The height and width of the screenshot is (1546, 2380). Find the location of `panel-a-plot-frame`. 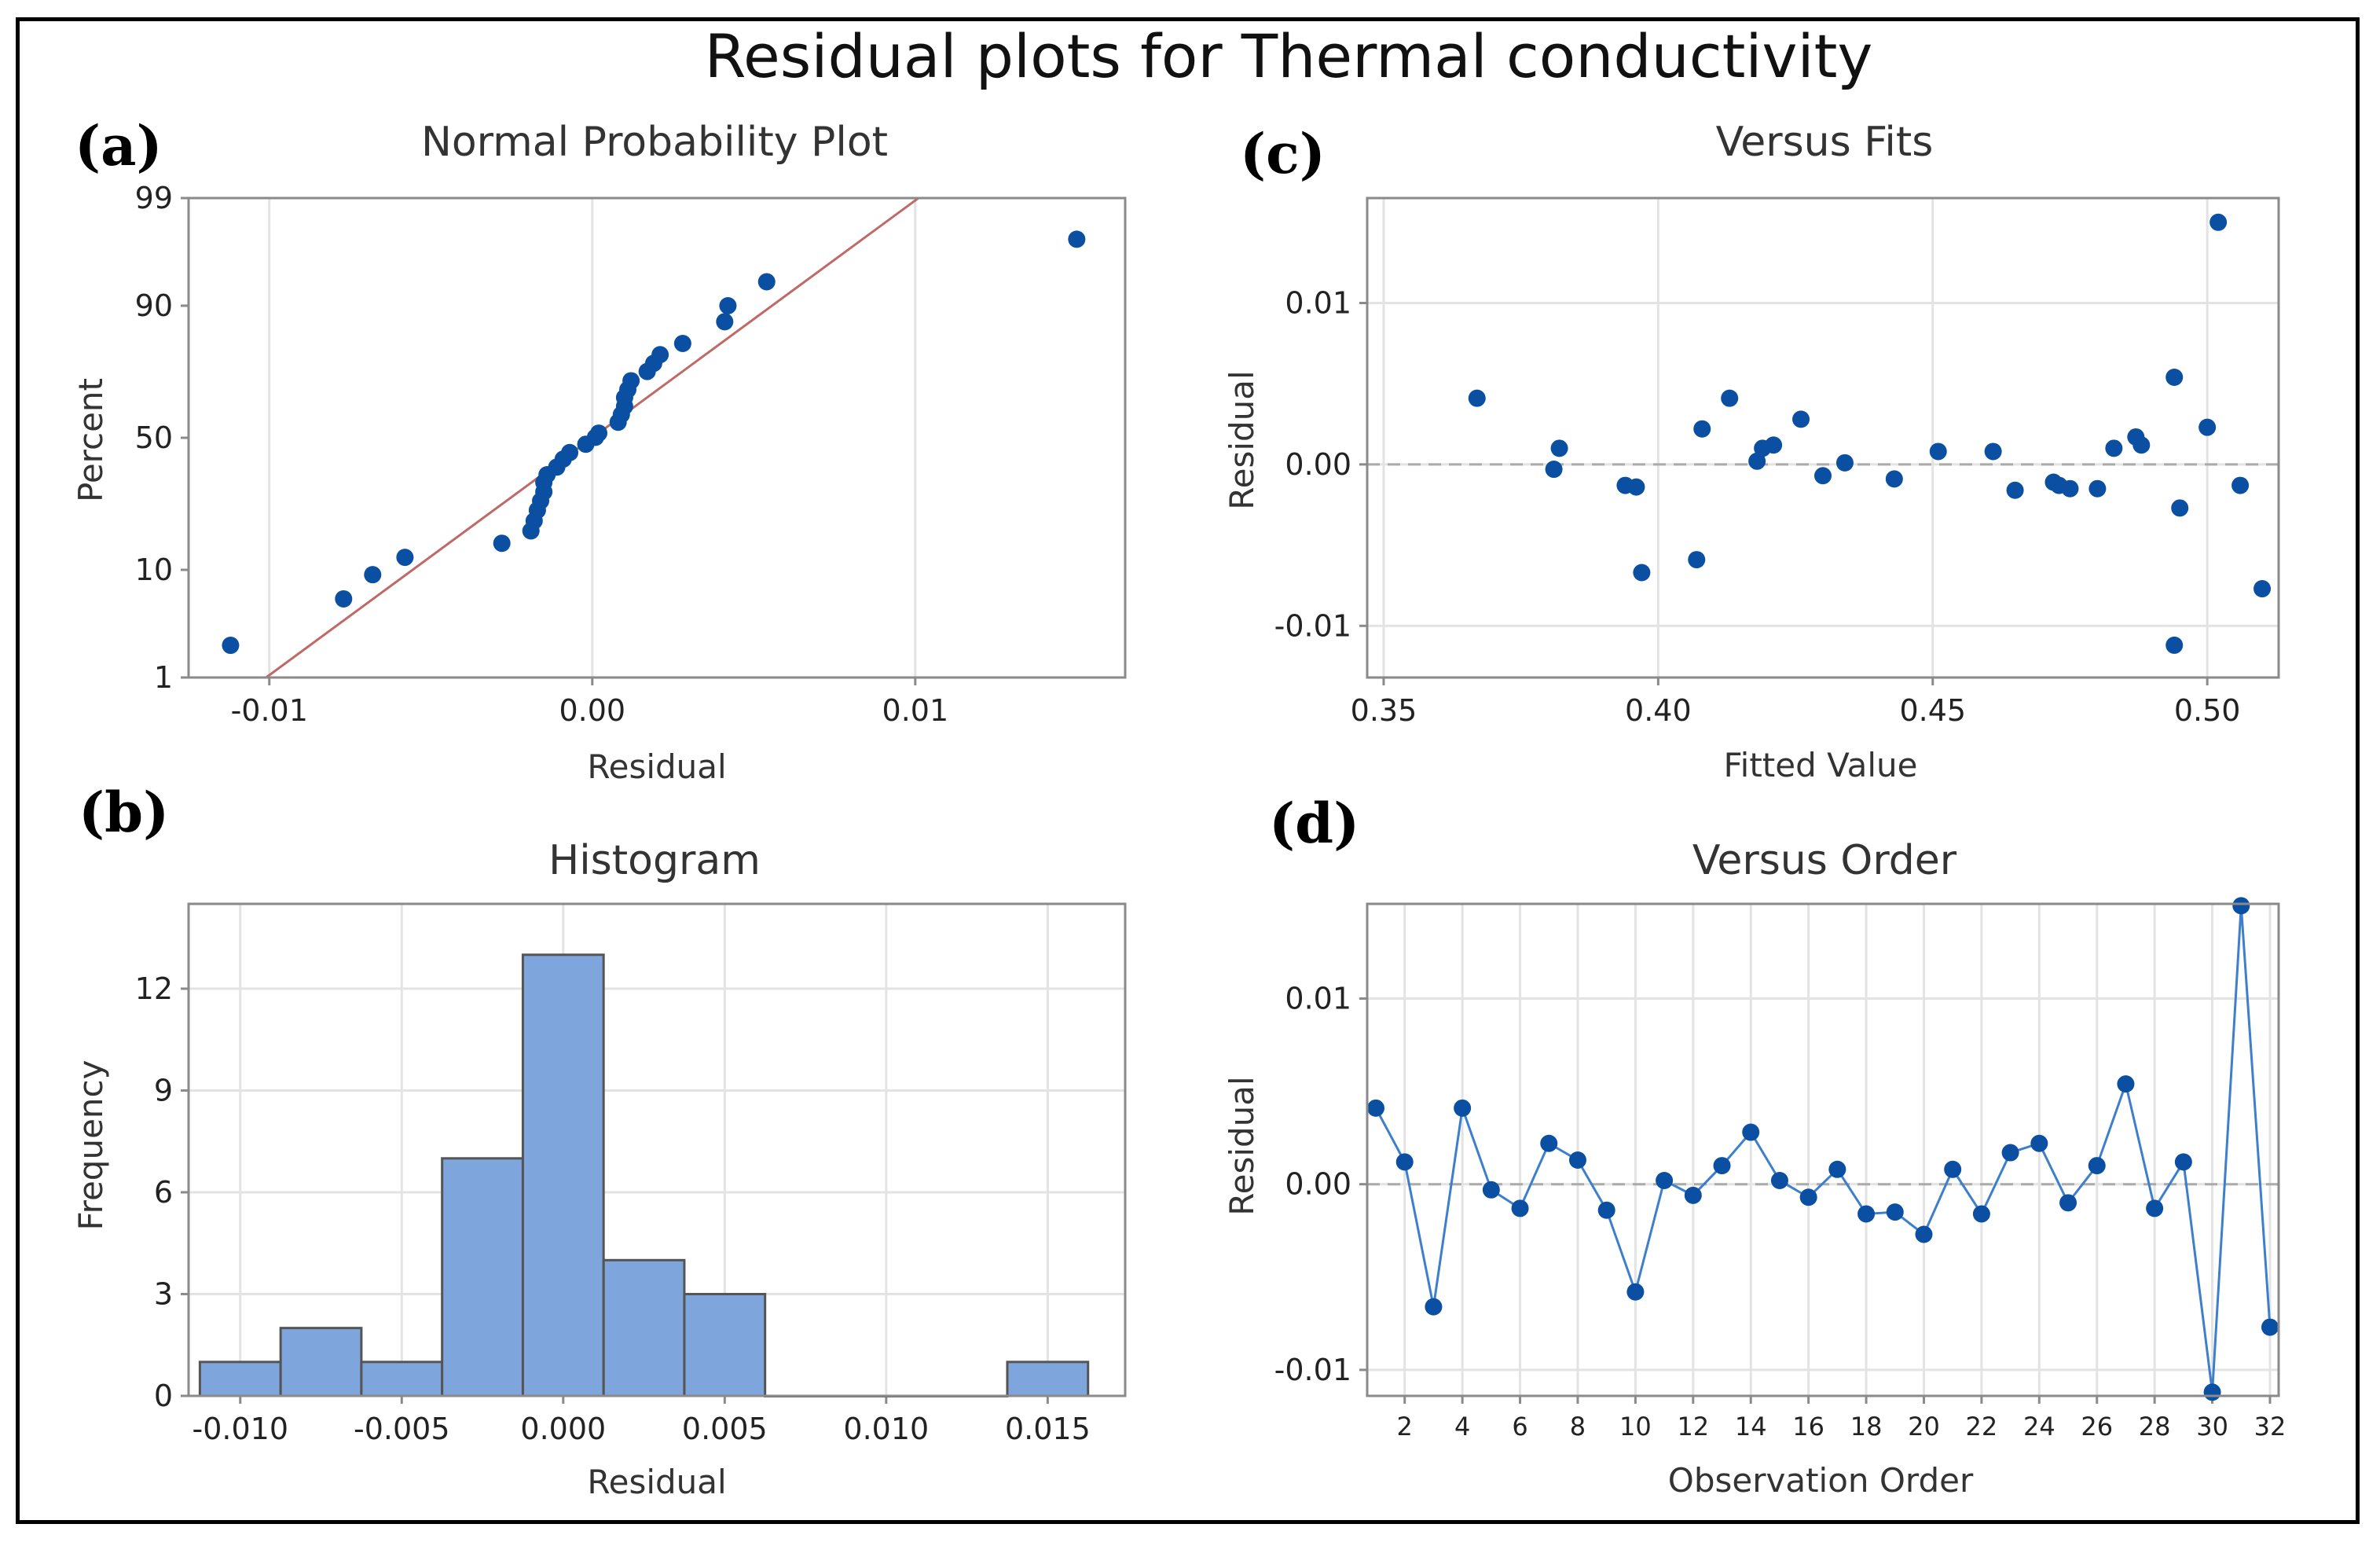

panel-a-plot-frame is located at coordinates (657, 437).